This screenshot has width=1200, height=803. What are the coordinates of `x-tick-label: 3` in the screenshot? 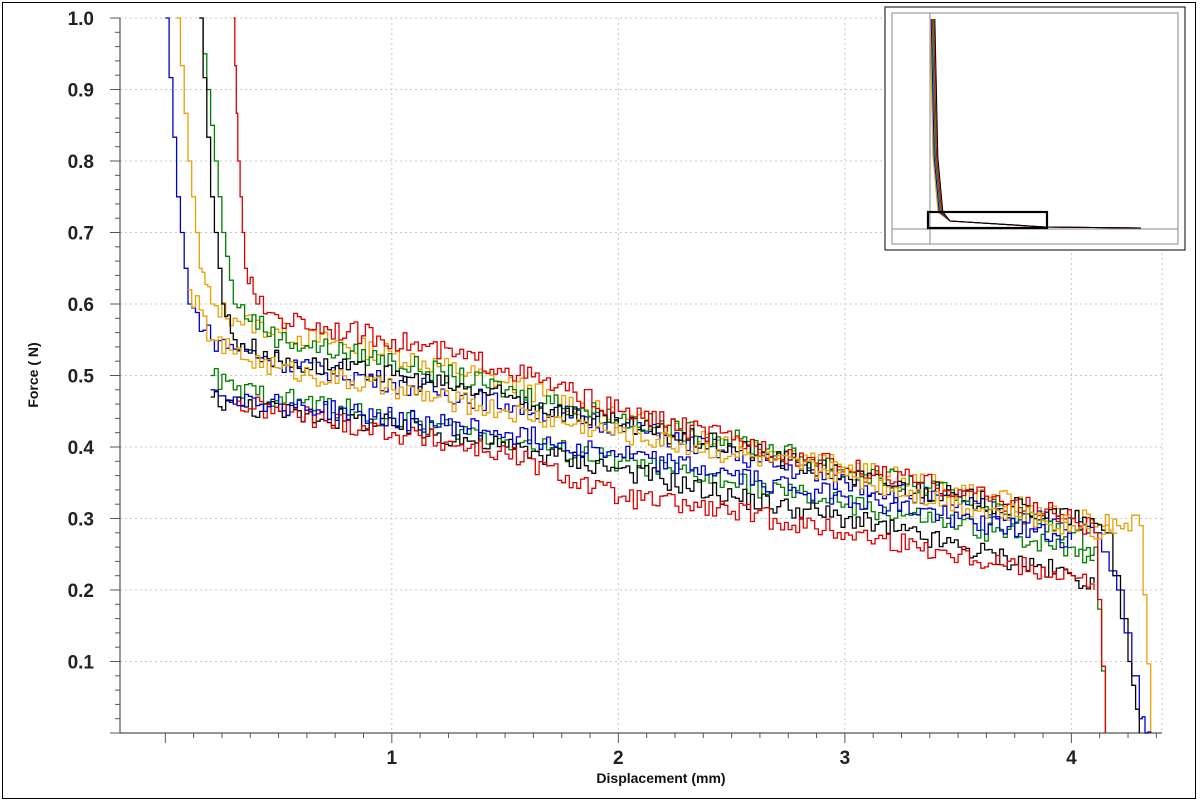 It's located at (845, 758).